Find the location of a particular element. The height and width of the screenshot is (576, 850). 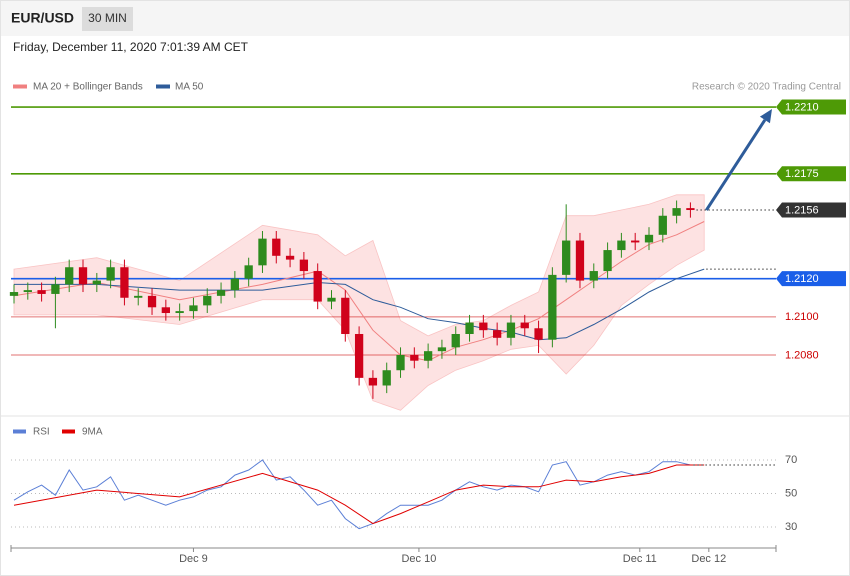

y-tick-label: 30 is located at coordinates (791, 527).